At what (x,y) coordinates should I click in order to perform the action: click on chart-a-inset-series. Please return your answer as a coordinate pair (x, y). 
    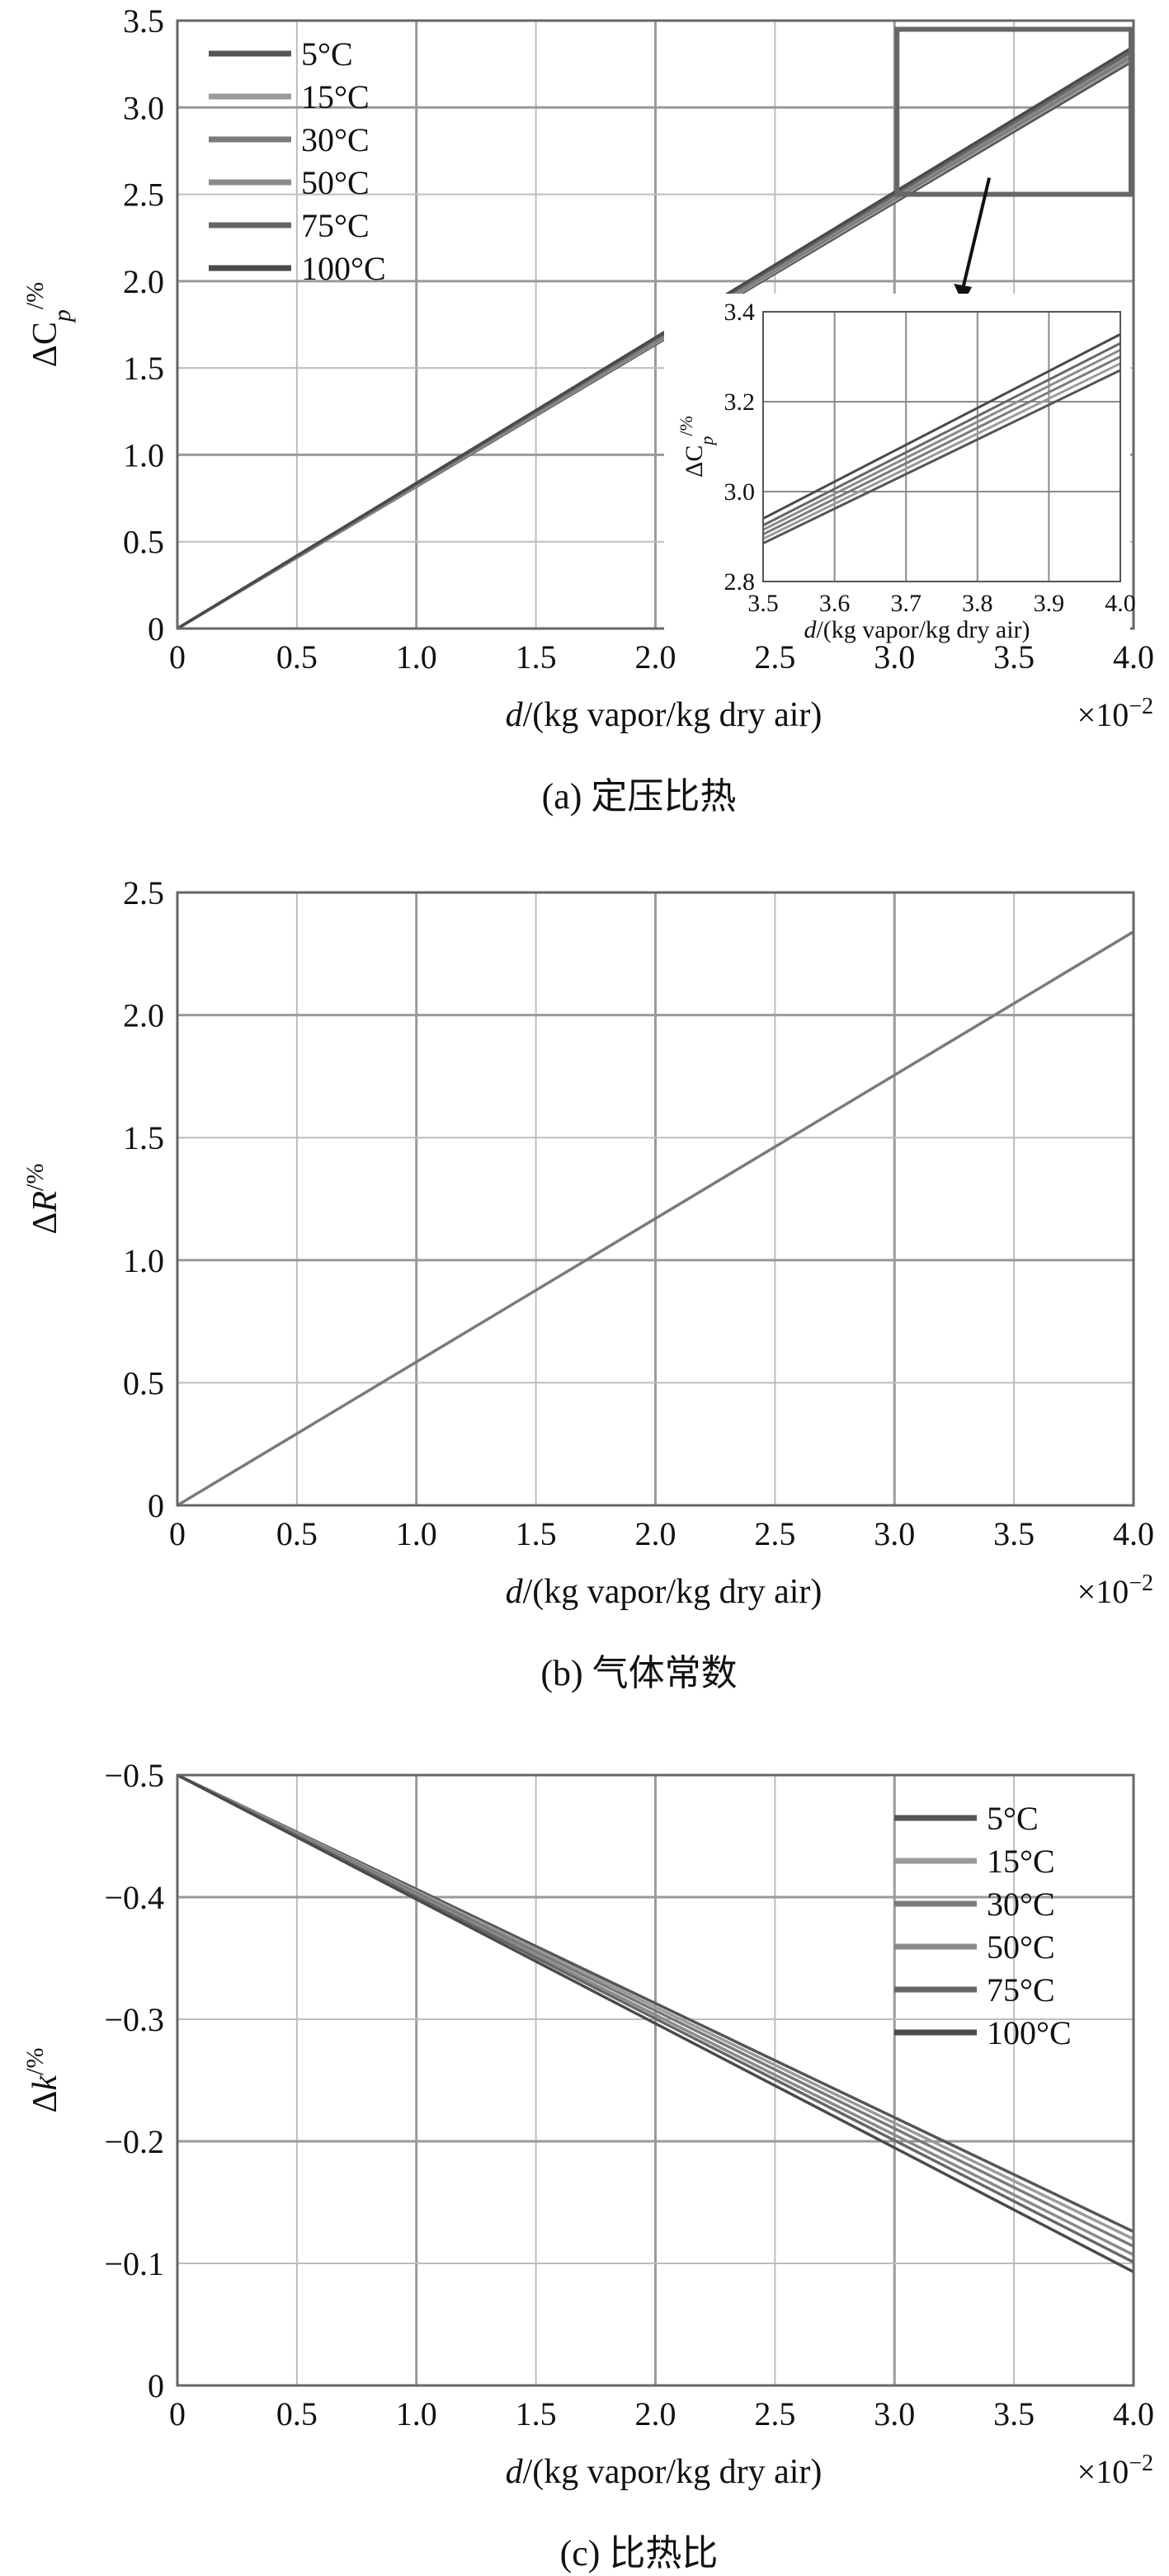
    Looking at the image, I should click on (942, 438).